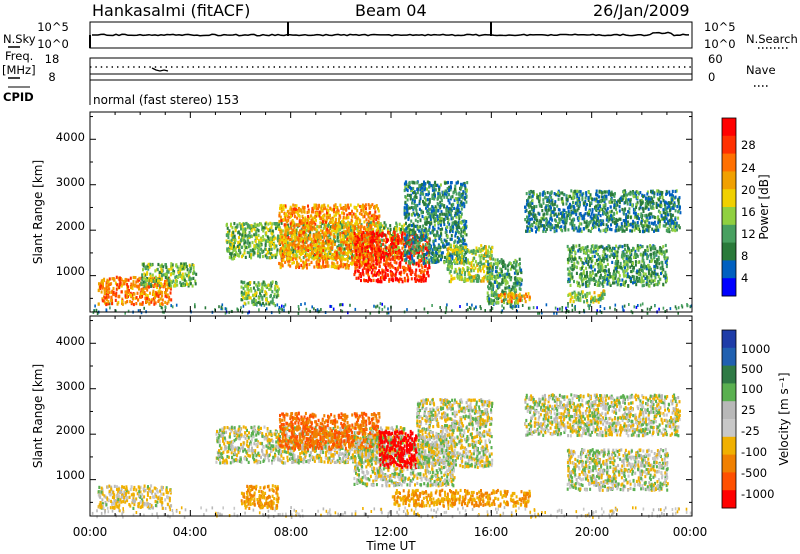 Image resolution: width=800 pixels, height=554 pixels. What do you see at coordinates (772, 39) in the screenshot?
I see `nsearch-label: N.Search` at bounding box center [772, 39].